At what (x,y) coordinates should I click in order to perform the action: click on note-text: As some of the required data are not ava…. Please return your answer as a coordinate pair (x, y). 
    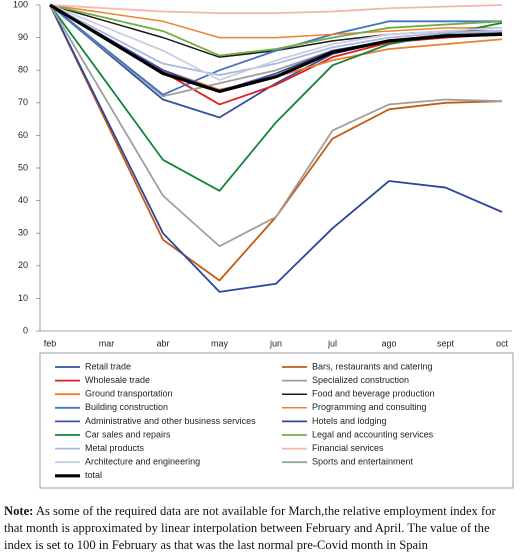
    Looking at the image, I should click on (250, 528).